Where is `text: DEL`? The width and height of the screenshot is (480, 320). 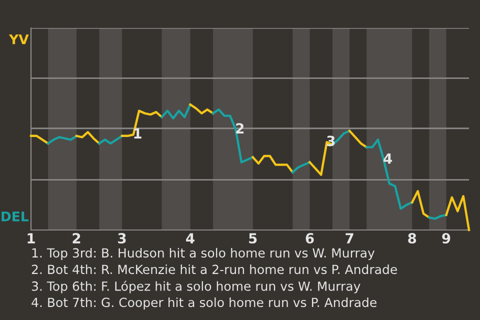
text: DEL is located at coordinates (15, 217).